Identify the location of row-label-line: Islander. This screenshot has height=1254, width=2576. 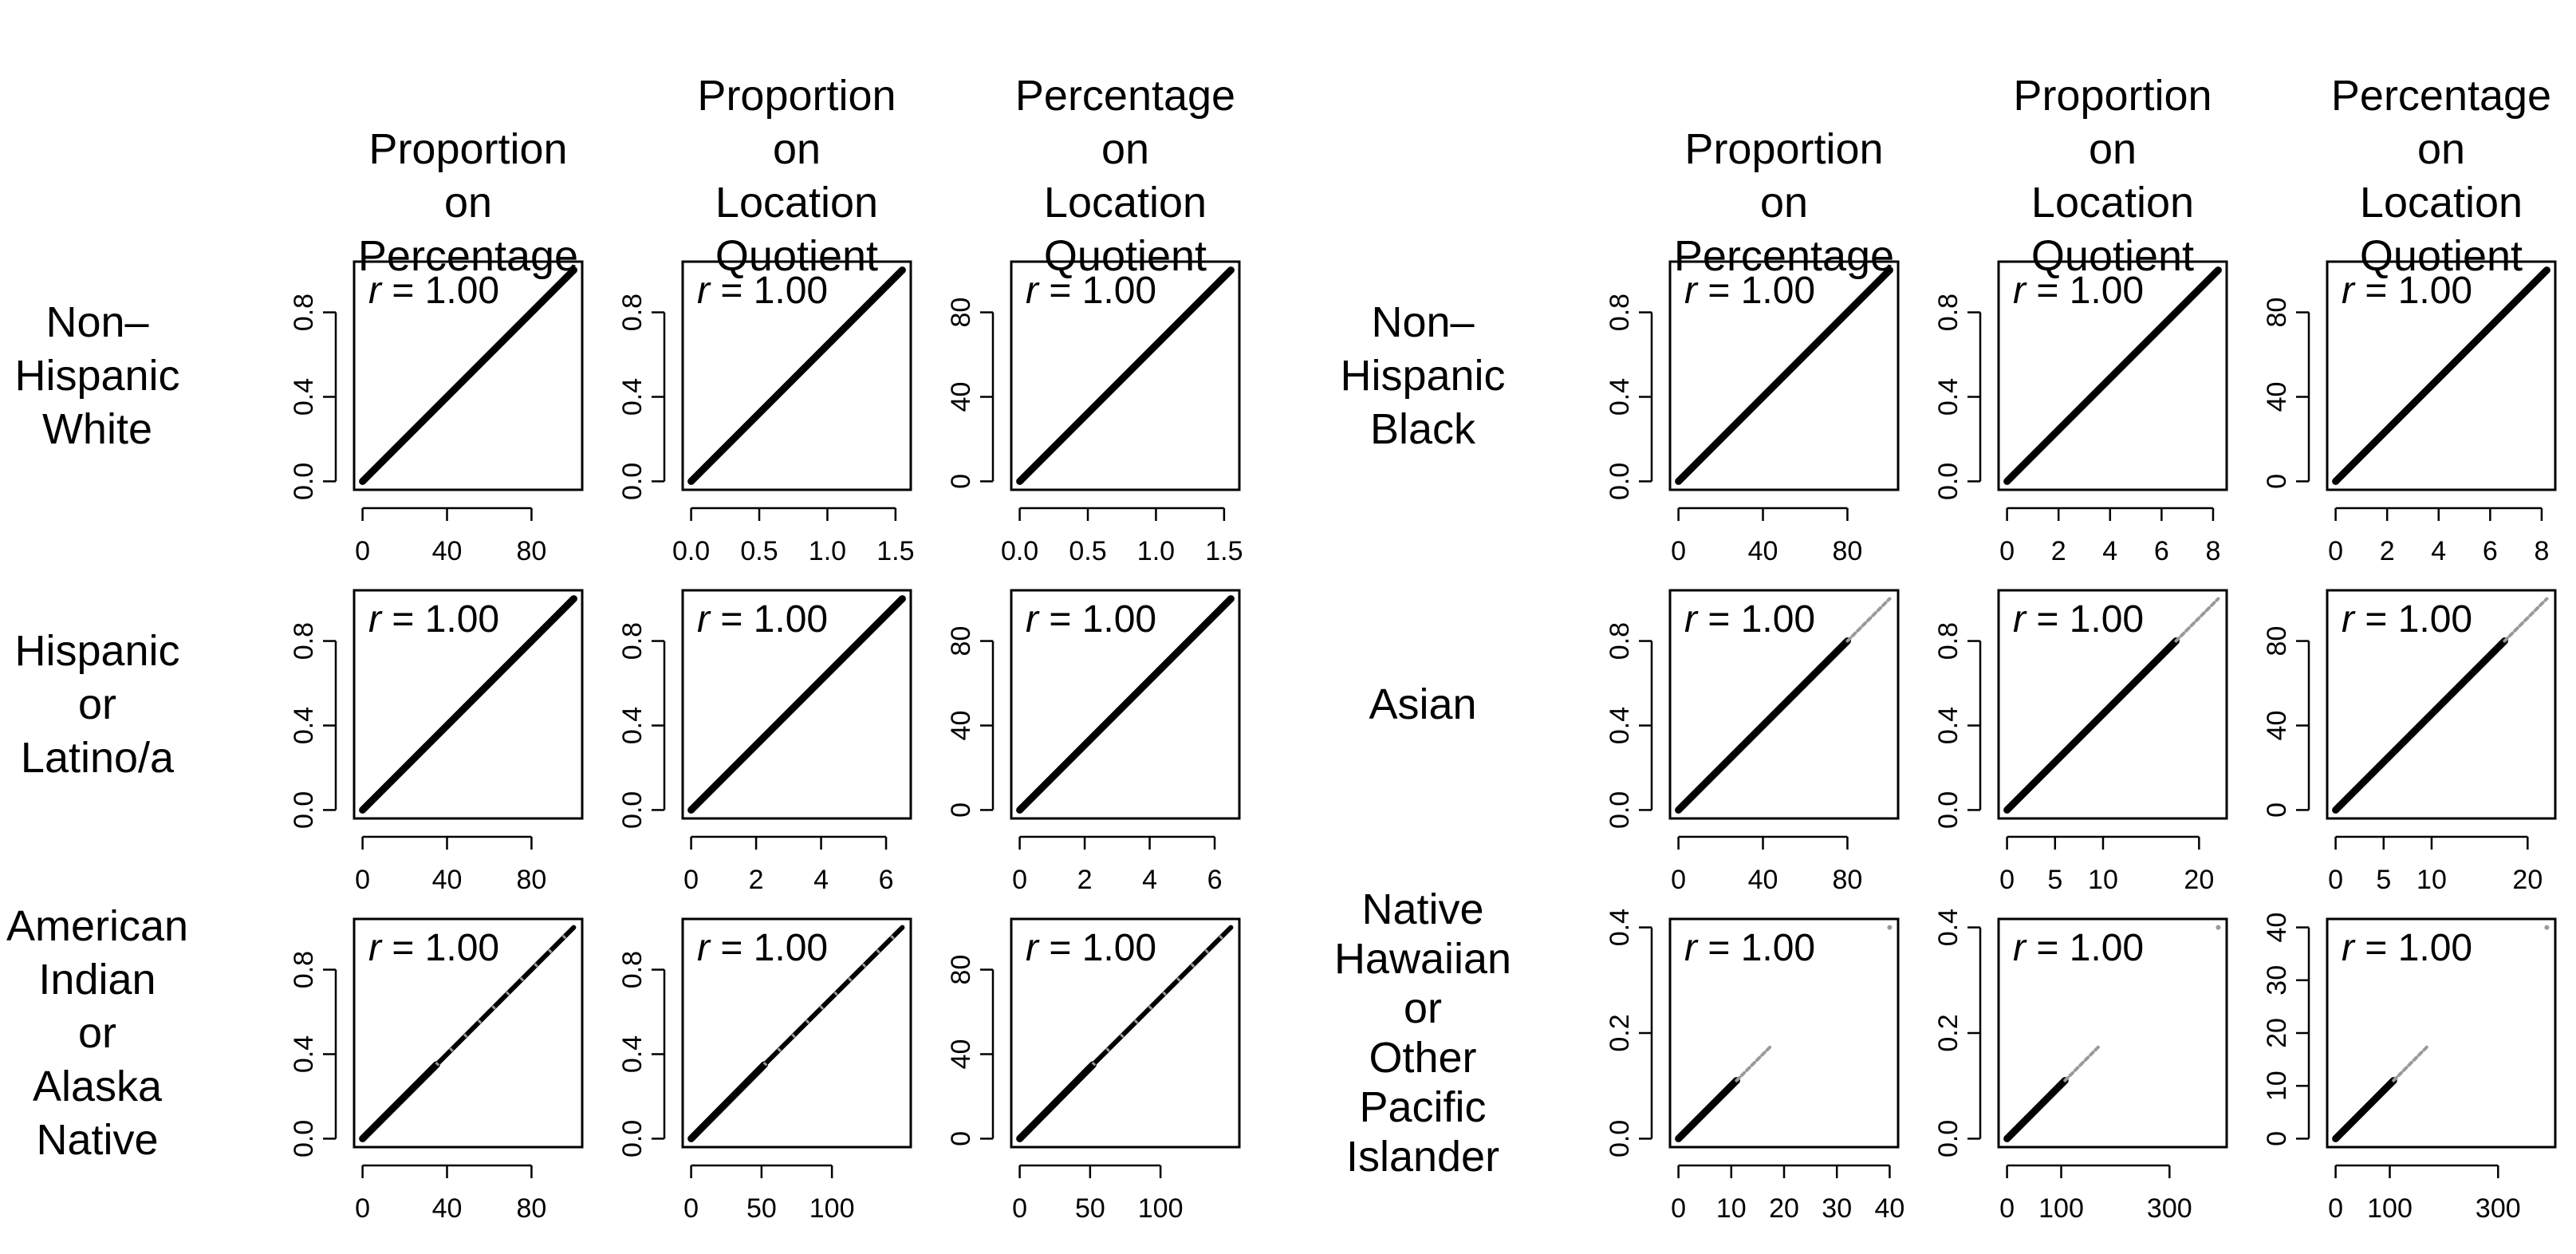
(1422, 1157).